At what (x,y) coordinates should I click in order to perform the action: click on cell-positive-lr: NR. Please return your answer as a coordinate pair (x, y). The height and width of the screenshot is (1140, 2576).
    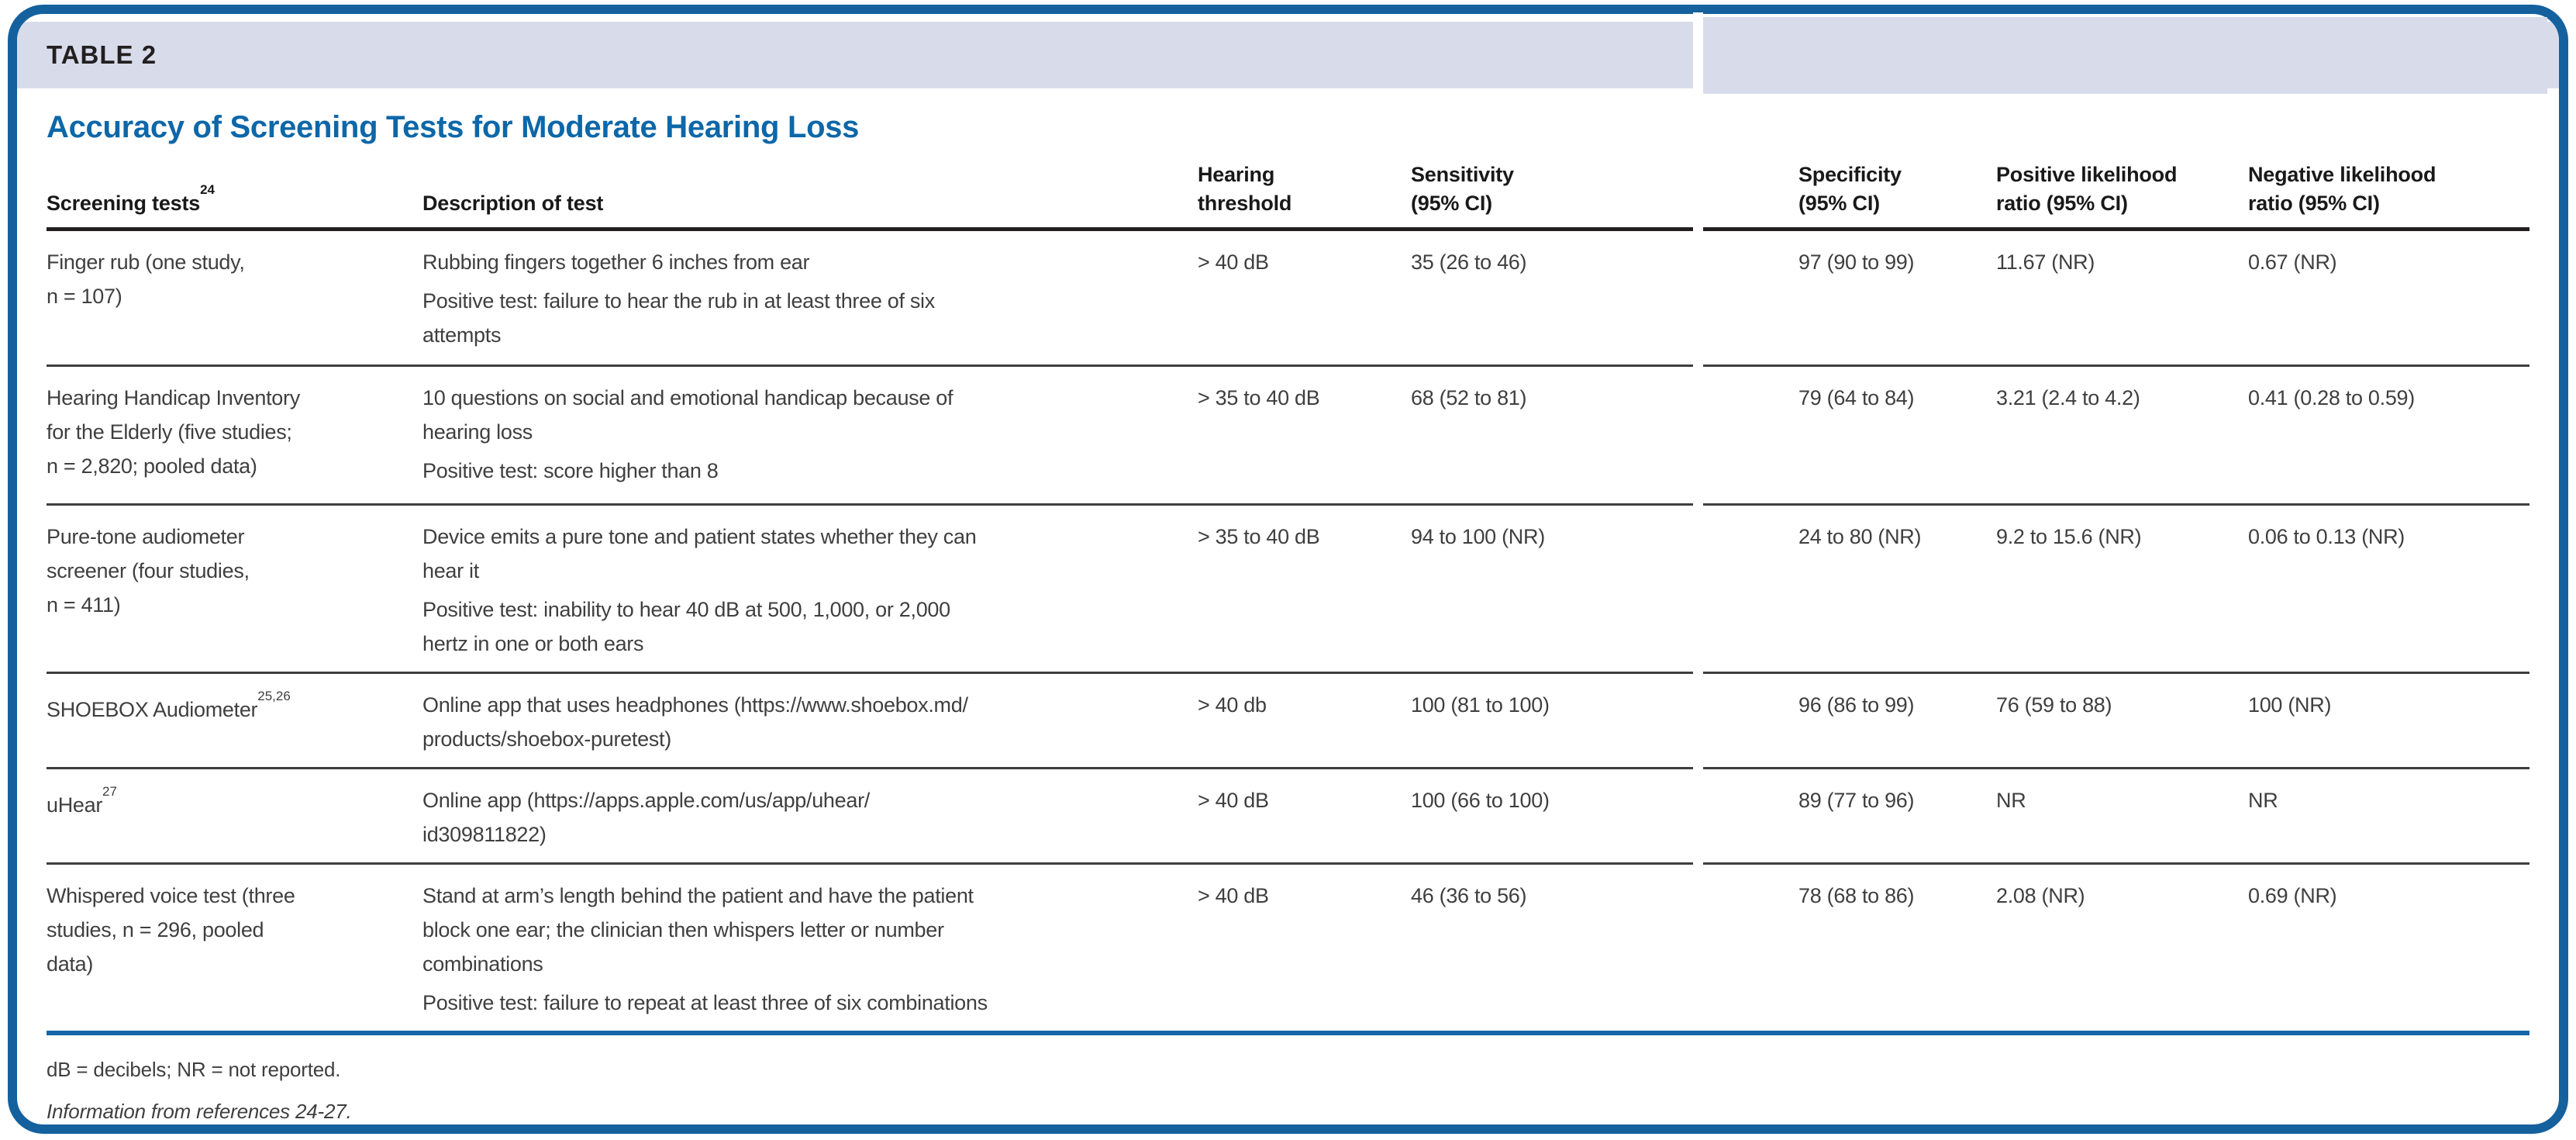
    Looking at the image, I should click on (2011, 800).